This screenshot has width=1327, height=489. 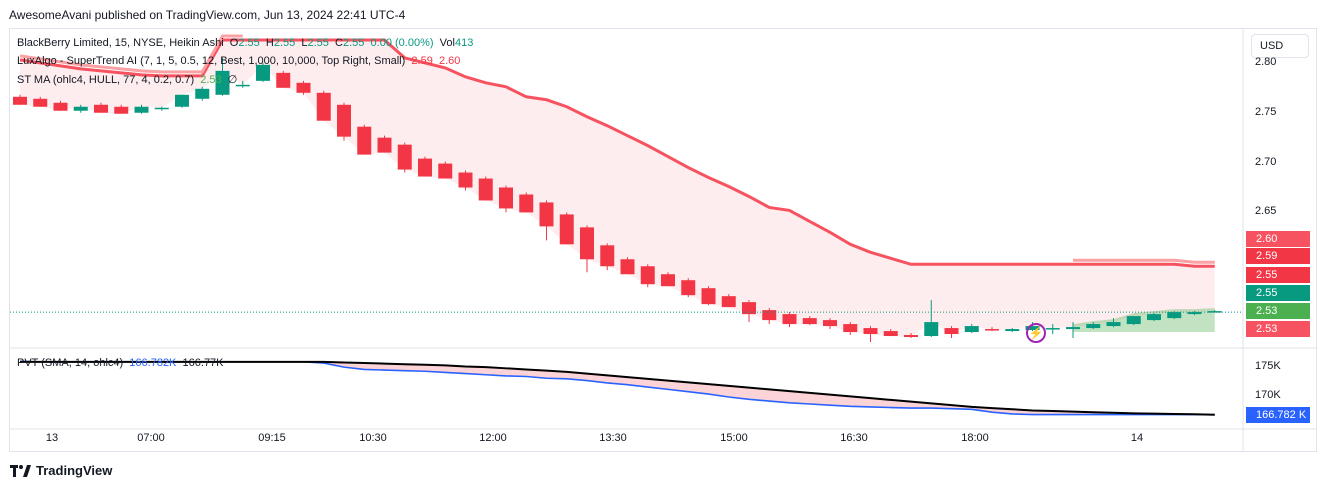 What do you see at coordinates (402, 43) in the screenshot?
I see `legend-change: 0.00 (0.00%)` at bounding box center [402, 43].